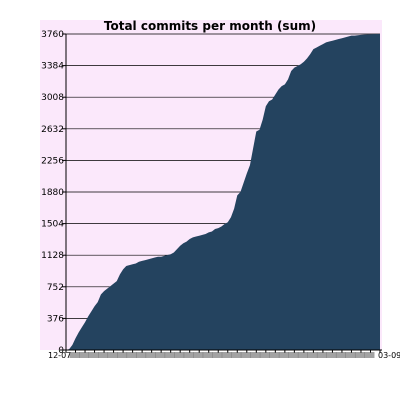  What do you see at coordinates (52, 67) in the screenshot?
I see `y-tick-label: 3384` at bounding box center [52, 67].